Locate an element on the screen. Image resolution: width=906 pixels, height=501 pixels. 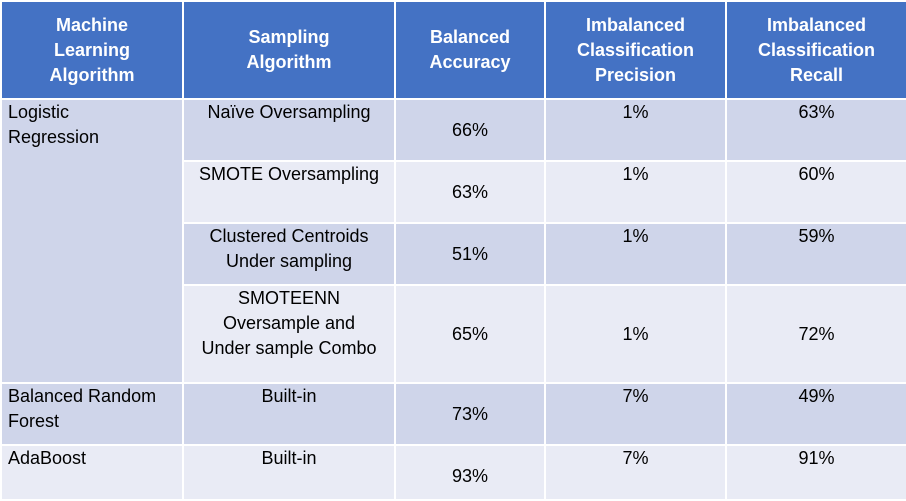
header-line: Learning is located at coordinates (91, 49).